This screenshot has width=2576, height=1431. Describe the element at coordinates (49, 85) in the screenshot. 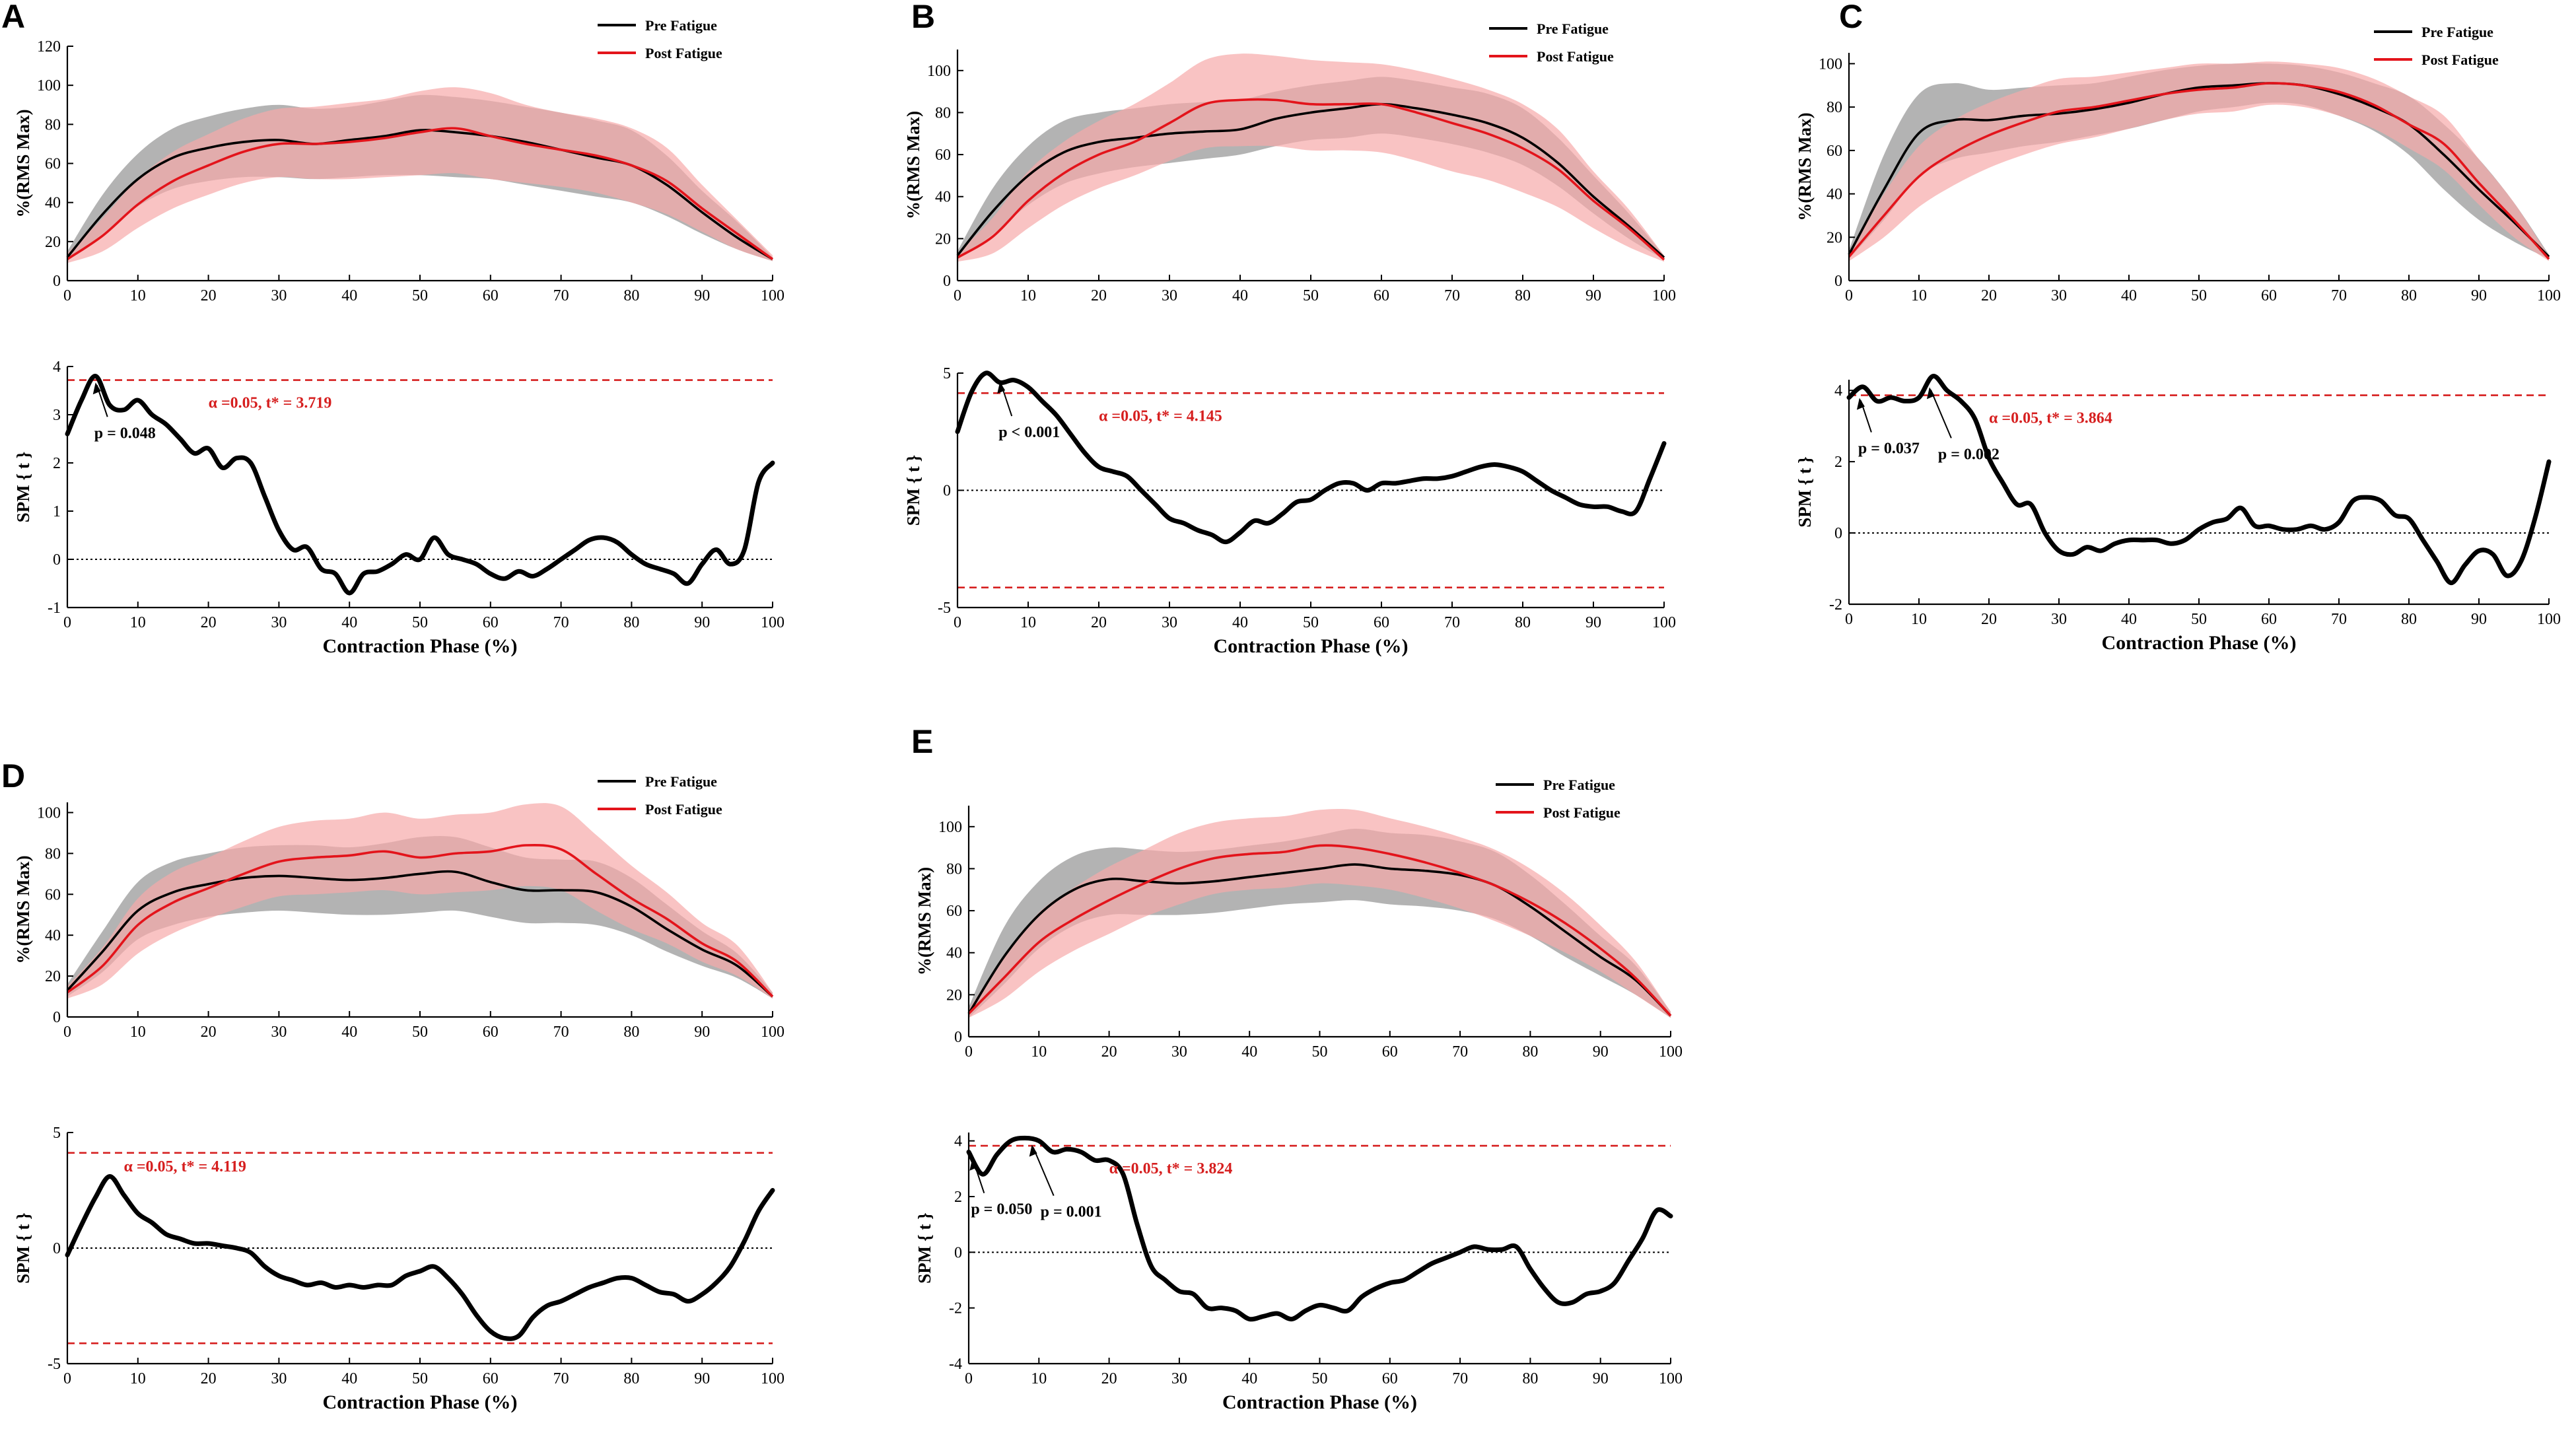

I see `emg-y-tick-label: 100` at that location.